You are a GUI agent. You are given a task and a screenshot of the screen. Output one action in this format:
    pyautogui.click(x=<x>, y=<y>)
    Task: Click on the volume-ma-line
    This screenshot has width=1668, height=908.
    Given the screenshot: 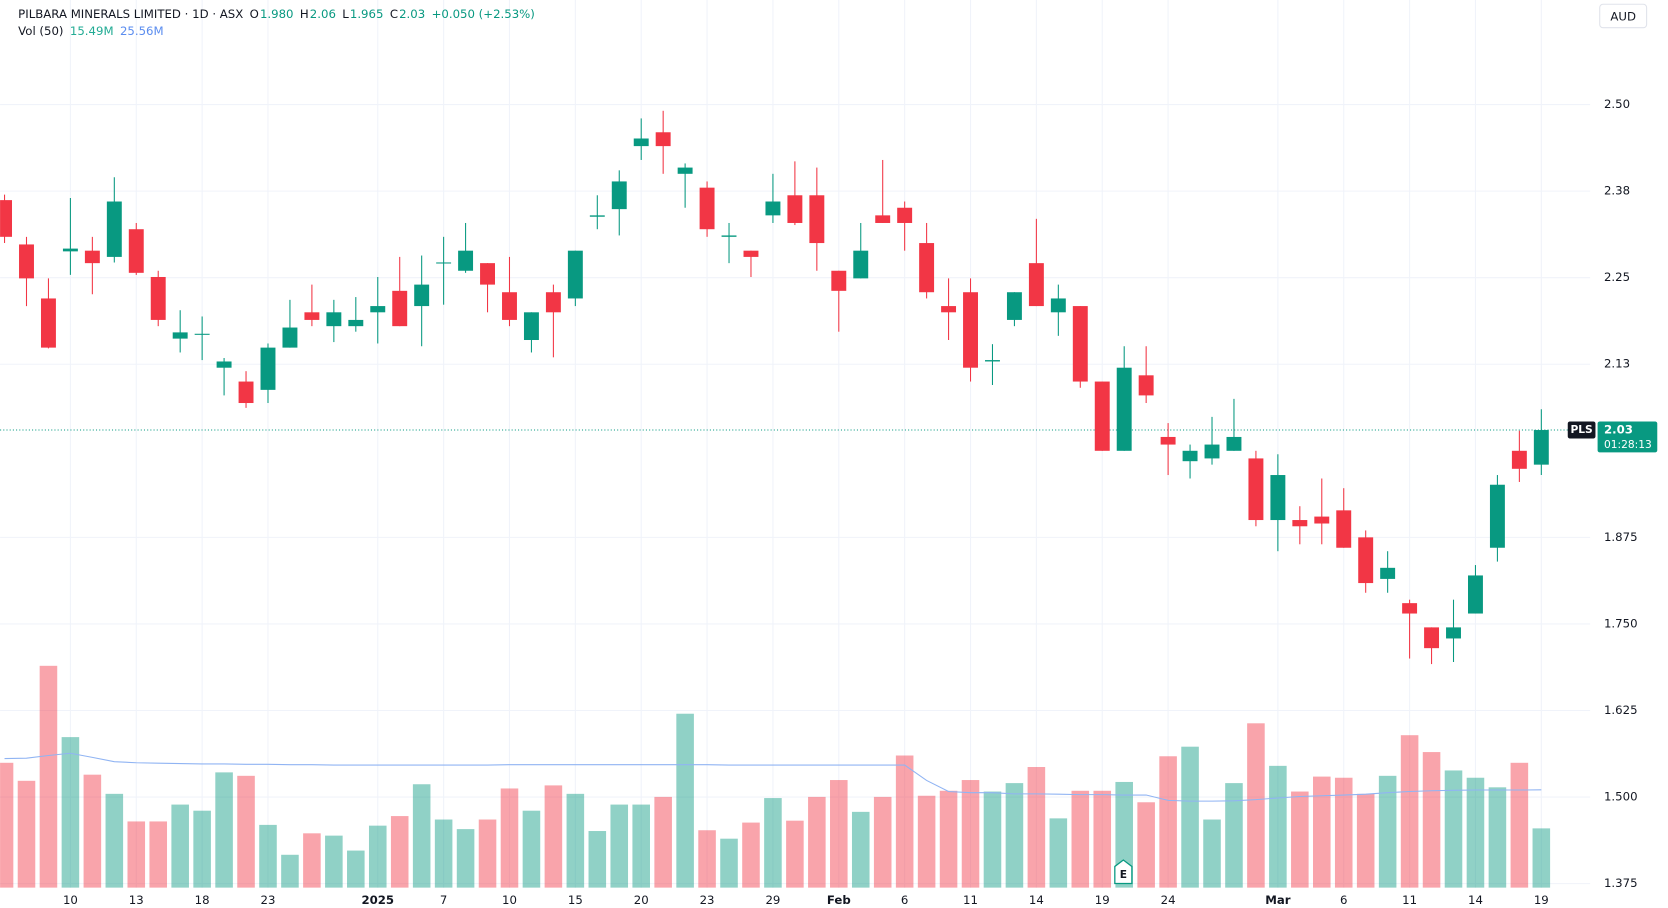 What is the action you would take?
    pyautogui.click(x=773, y=777)
    